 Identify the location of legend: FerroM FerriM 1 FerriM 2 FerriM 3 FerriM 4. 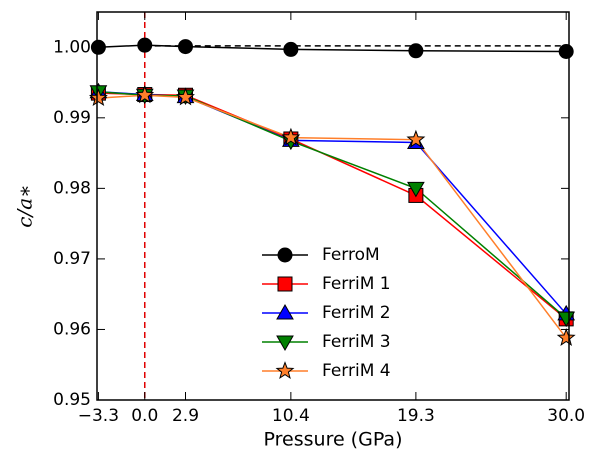
(326, 313).